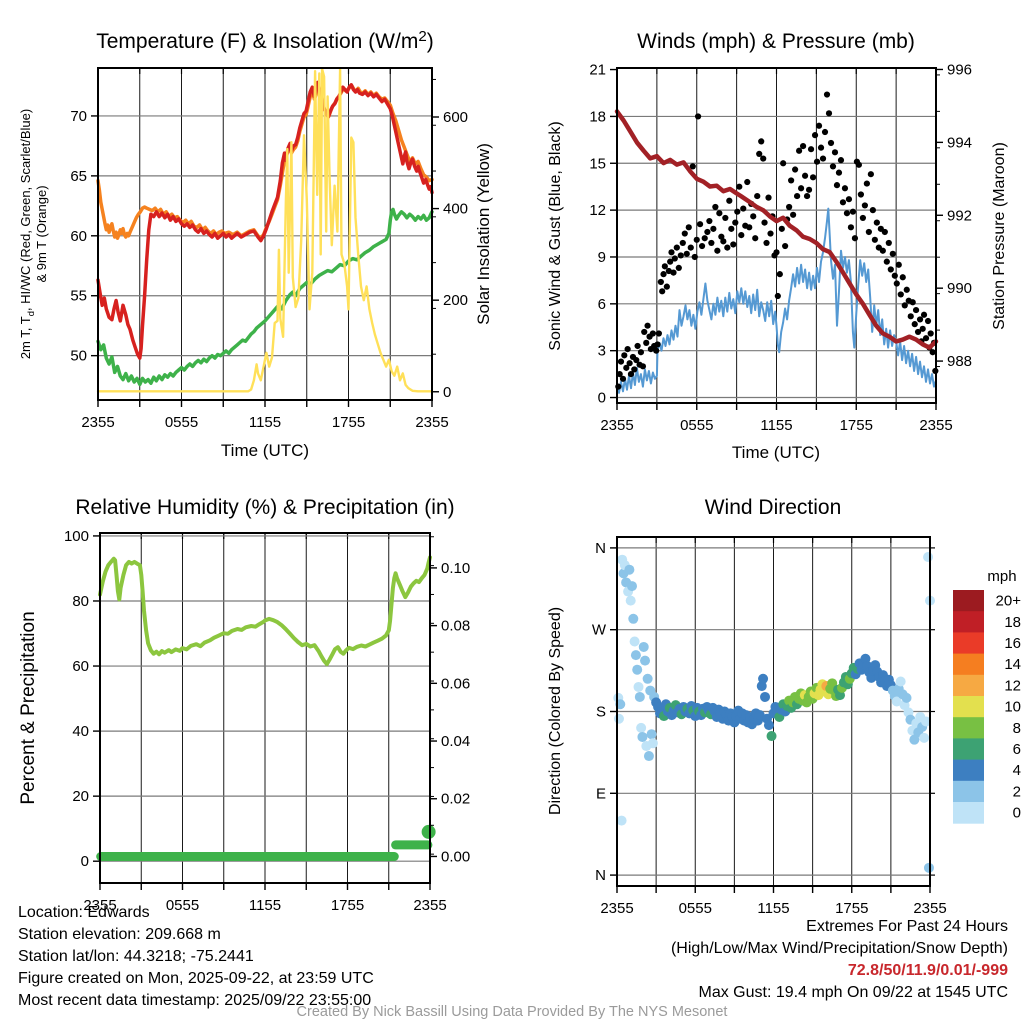 The image size is (1024, 1024). What do you see at coordinates (265, 230) in the screenshot?
I see `series-solar-insolation` at bounding box center [265, 230].